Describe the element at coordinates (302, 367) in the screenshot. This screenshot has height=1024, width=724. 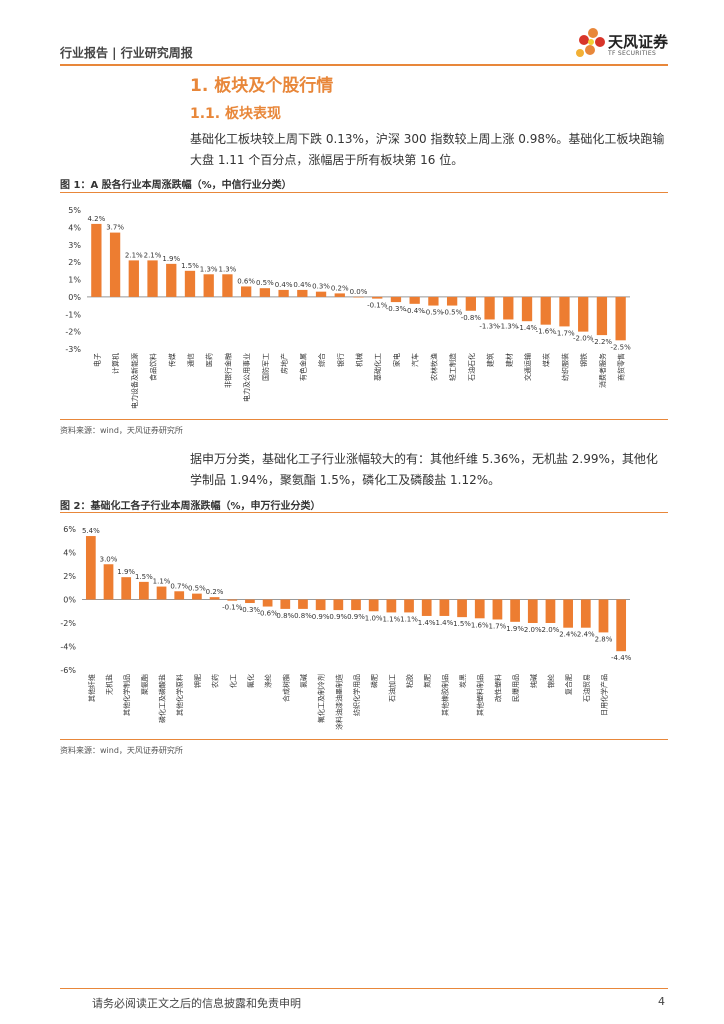
I see `chart1-category-label: 有色金属` at that location.